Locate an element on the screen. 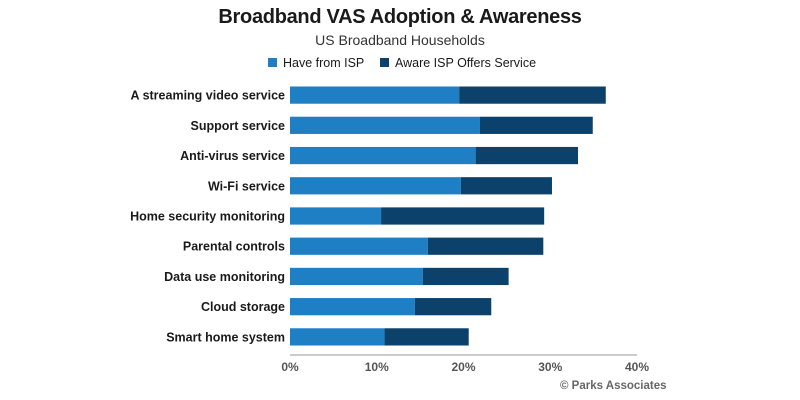 This screenshot has width=800, height=400. x-tick-label: 40% is located at coordinates (637, 367).